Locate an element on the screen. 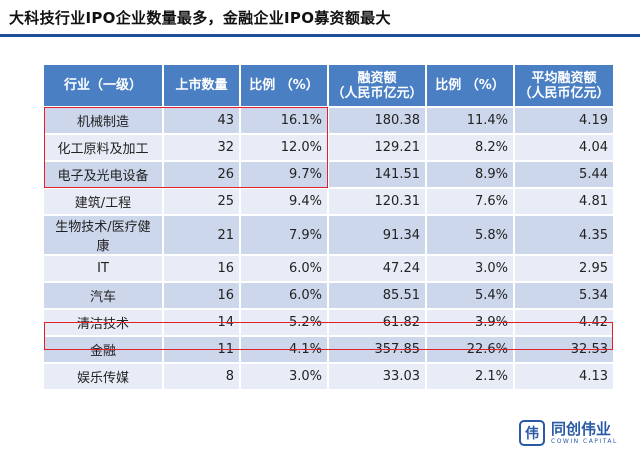  cell-financing: 357.85 is located at coordinates (377, 350).